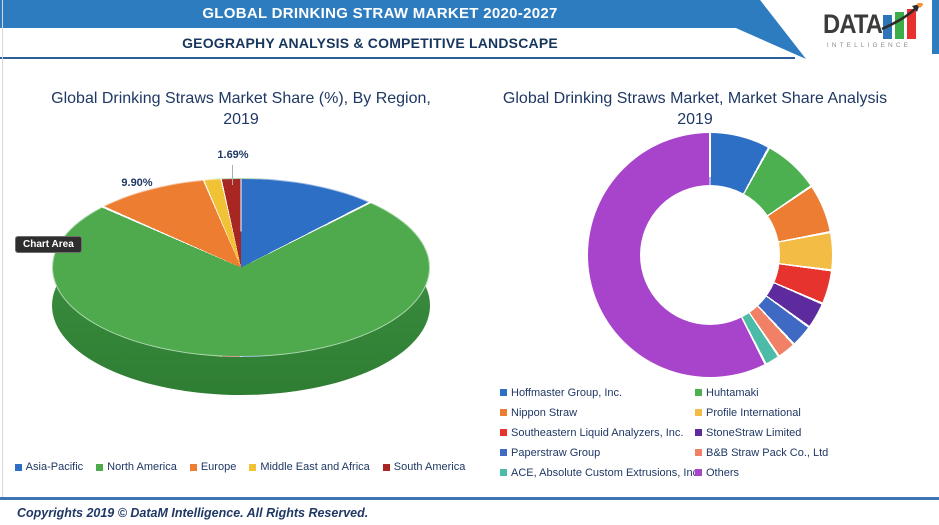  I want to click on legend-item: B&B Straw Pack Co., Ltd, so click(761, 452).